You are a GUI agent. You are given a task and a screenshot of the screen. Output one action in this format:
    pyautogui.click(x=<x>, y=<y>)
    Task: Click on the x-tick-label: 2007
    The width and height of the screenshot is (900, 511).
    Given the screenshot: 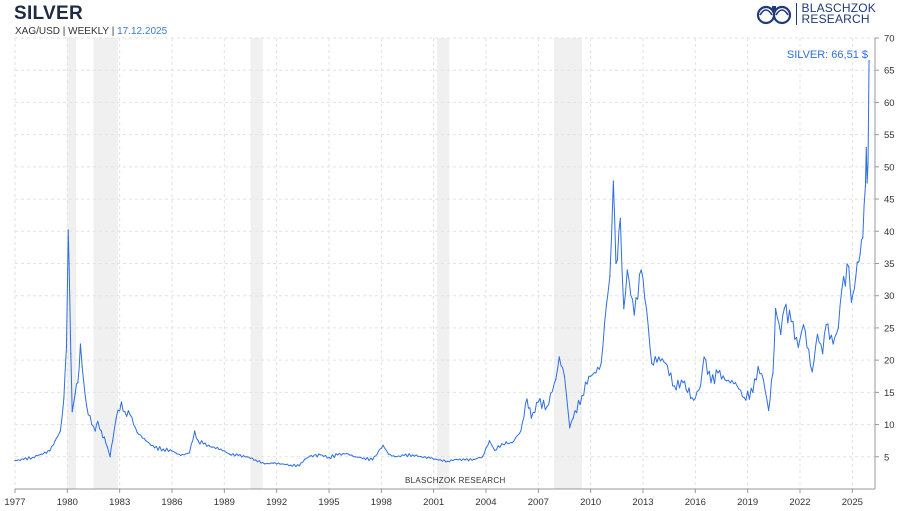 What is the action you would take?
    pyautogui.click(x=538, y=502)
    